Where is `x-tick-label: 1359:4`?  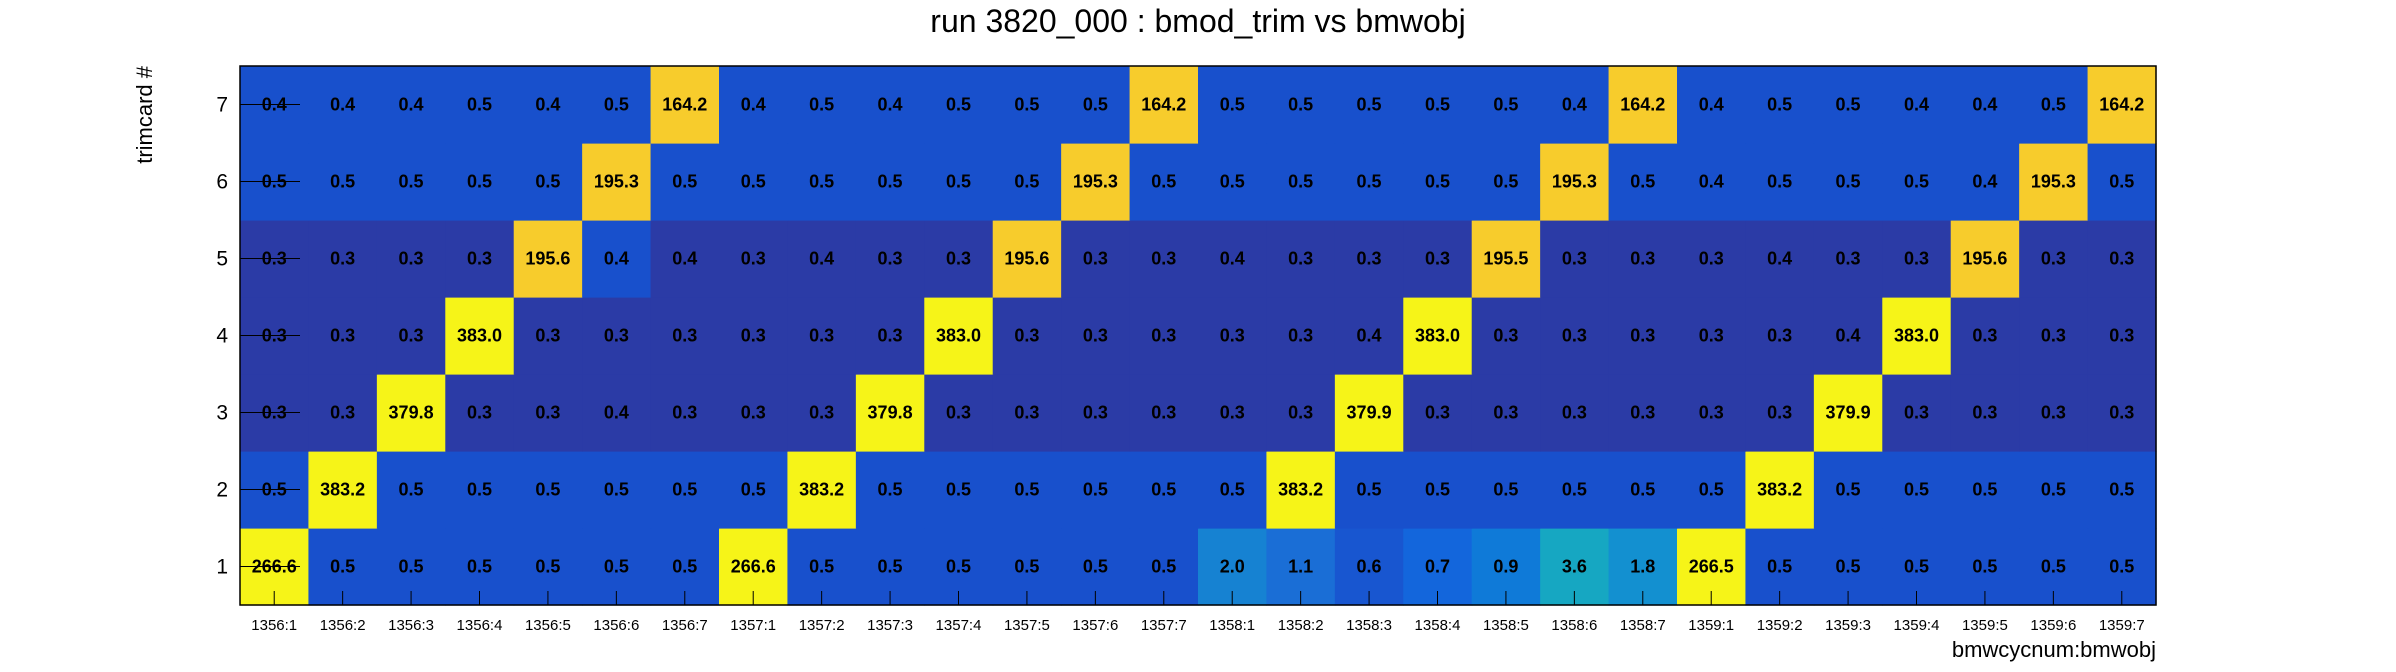
x-tick-label: 1359:4 is located at coordinates (1917, 625).